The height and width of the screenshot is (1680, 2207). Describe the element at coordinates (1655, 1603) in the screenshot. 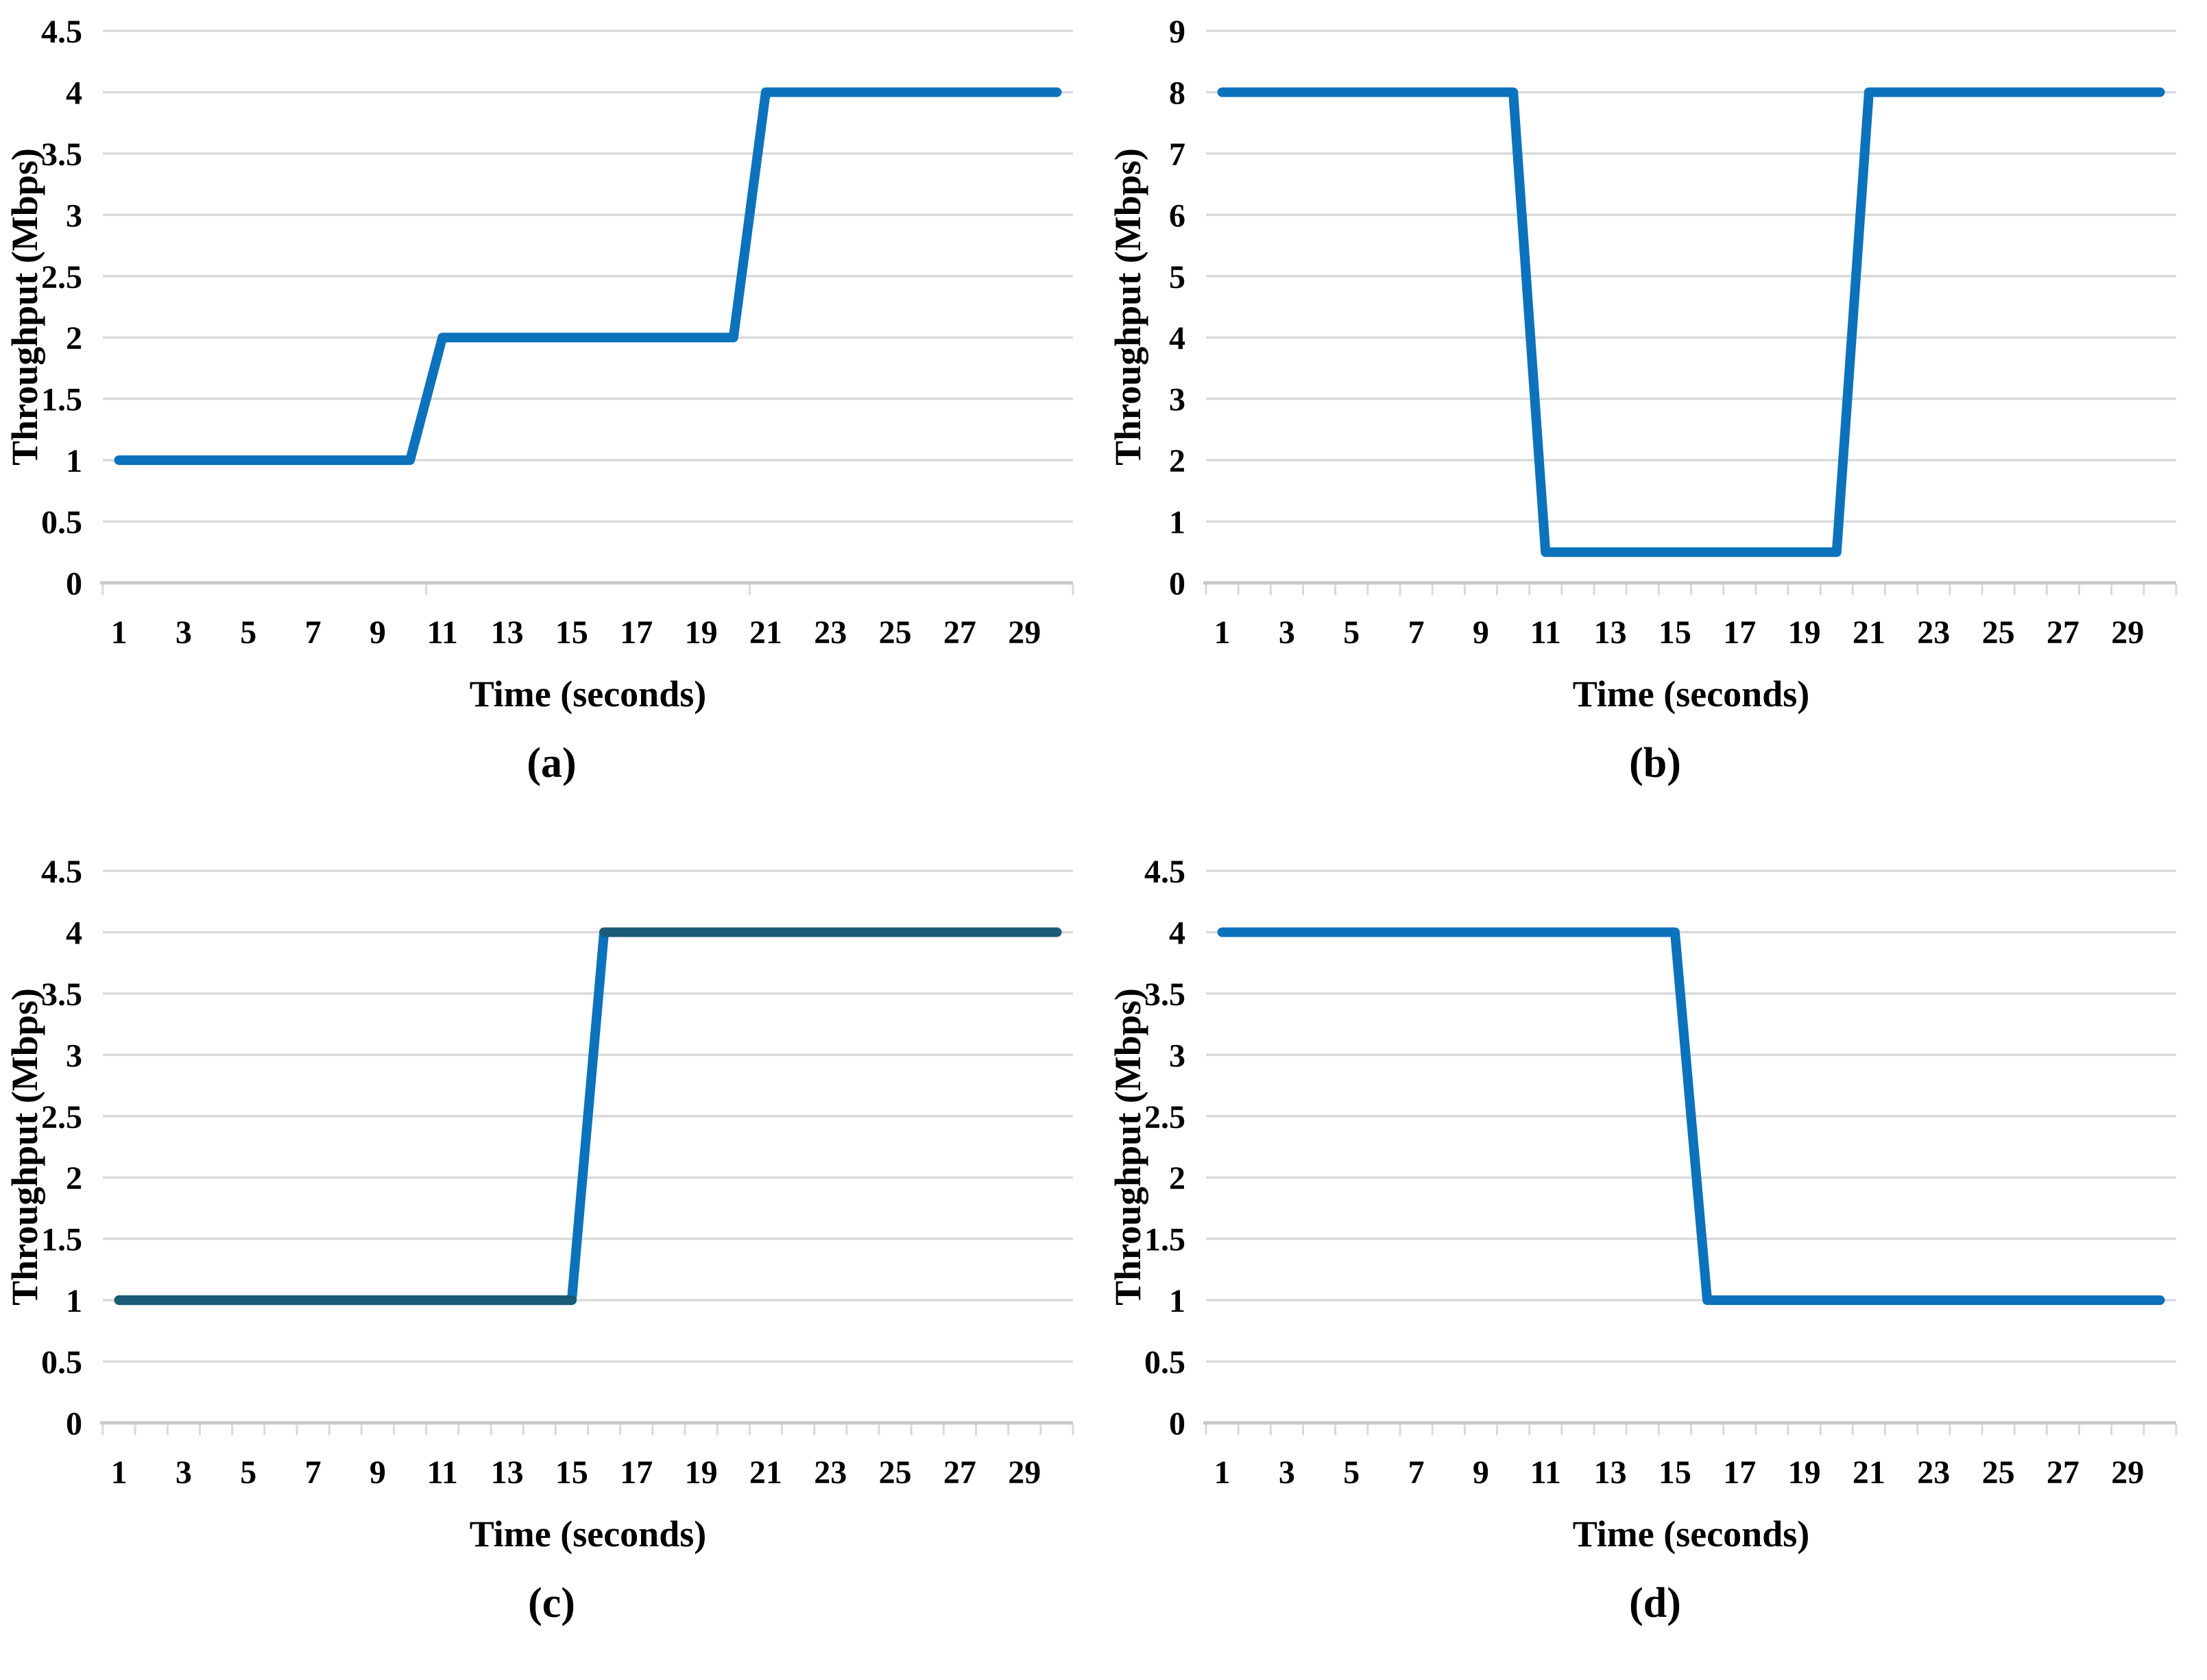

I see `caption-d: (d)` at that location.